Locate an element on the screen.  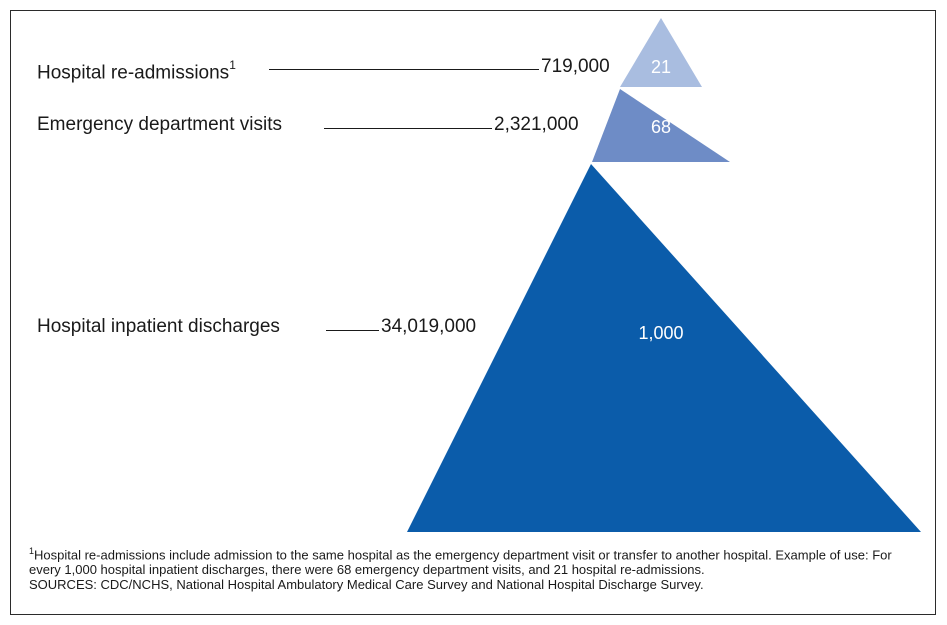
label-inpatient-discharges: Hospital inpatient discharges is located at coordinates (158, 326).